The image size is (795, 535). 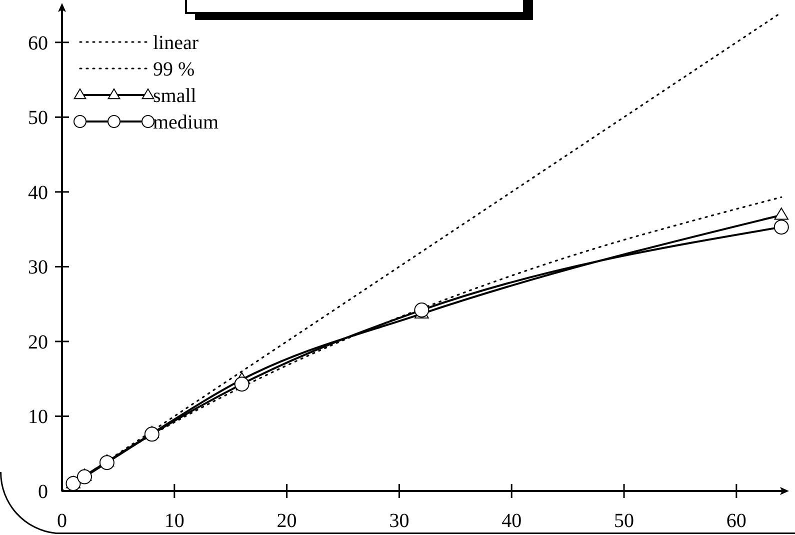 I want to click on y-tick-label: 40, so click(x=38, y=193).